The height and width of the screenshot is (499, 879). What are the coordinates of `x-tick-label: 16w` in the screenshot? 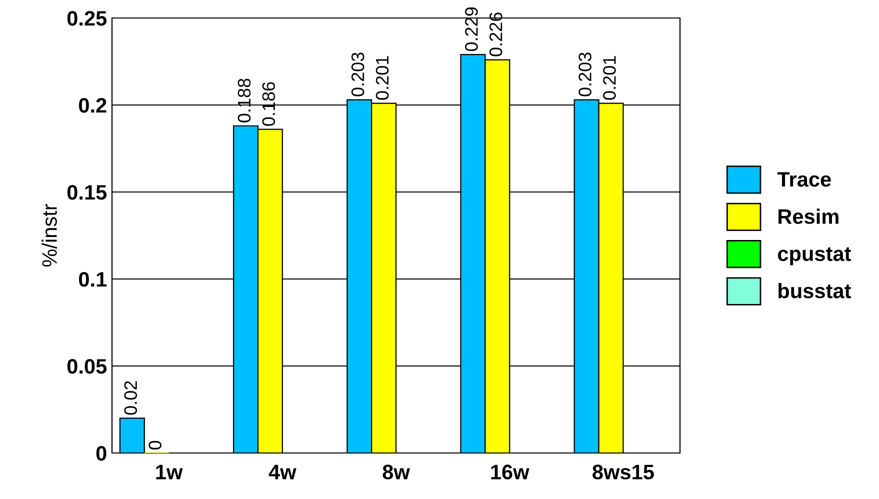 It's located at (510, 472).